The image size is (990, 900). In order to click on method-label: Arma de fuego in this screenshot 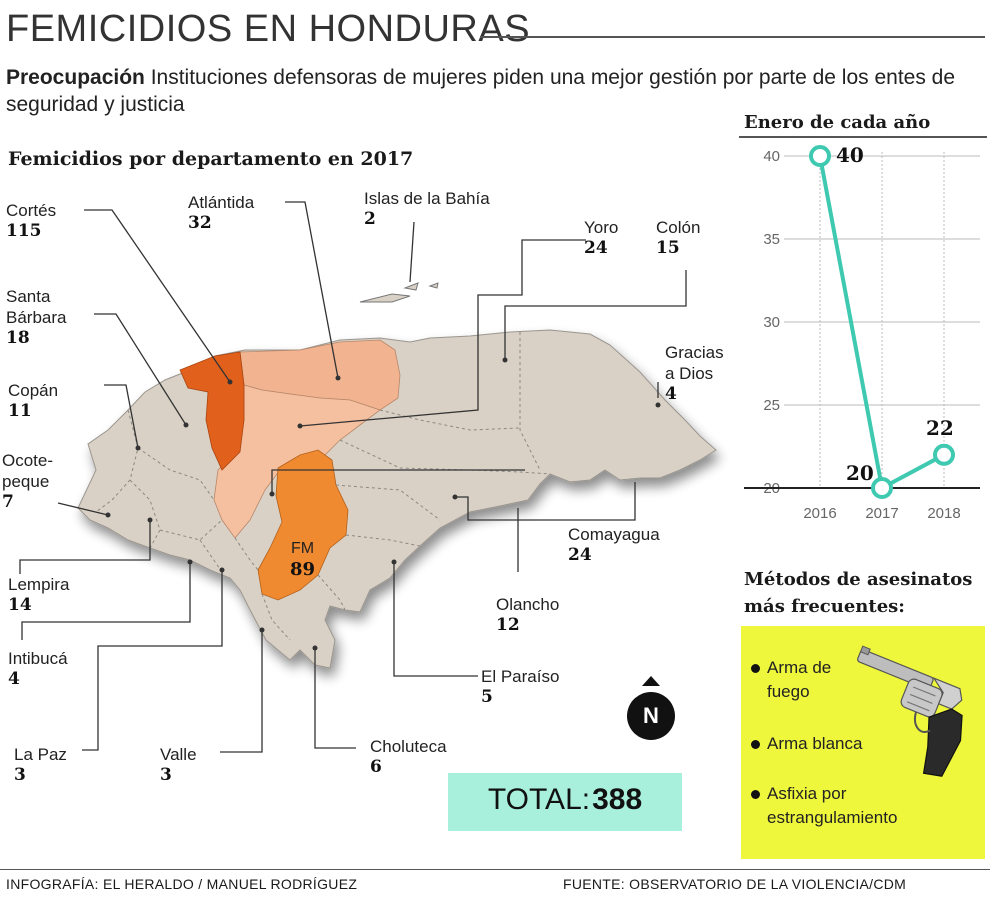, I will do `click(799, 679)`.